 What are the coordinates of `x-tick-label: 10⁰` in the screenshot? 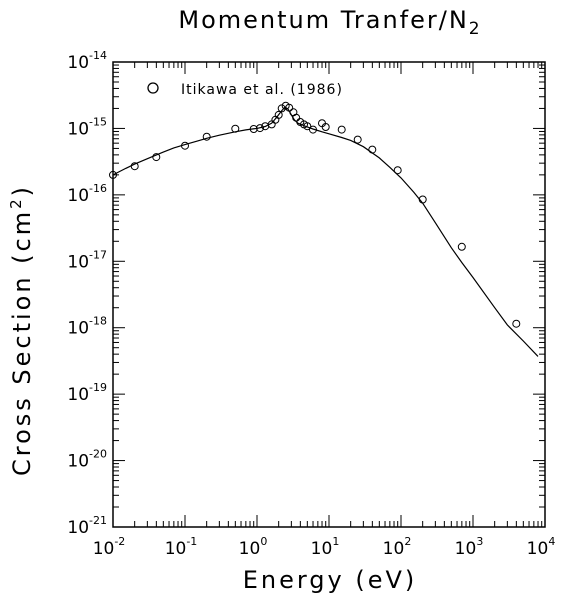 It's located at (253, 547).